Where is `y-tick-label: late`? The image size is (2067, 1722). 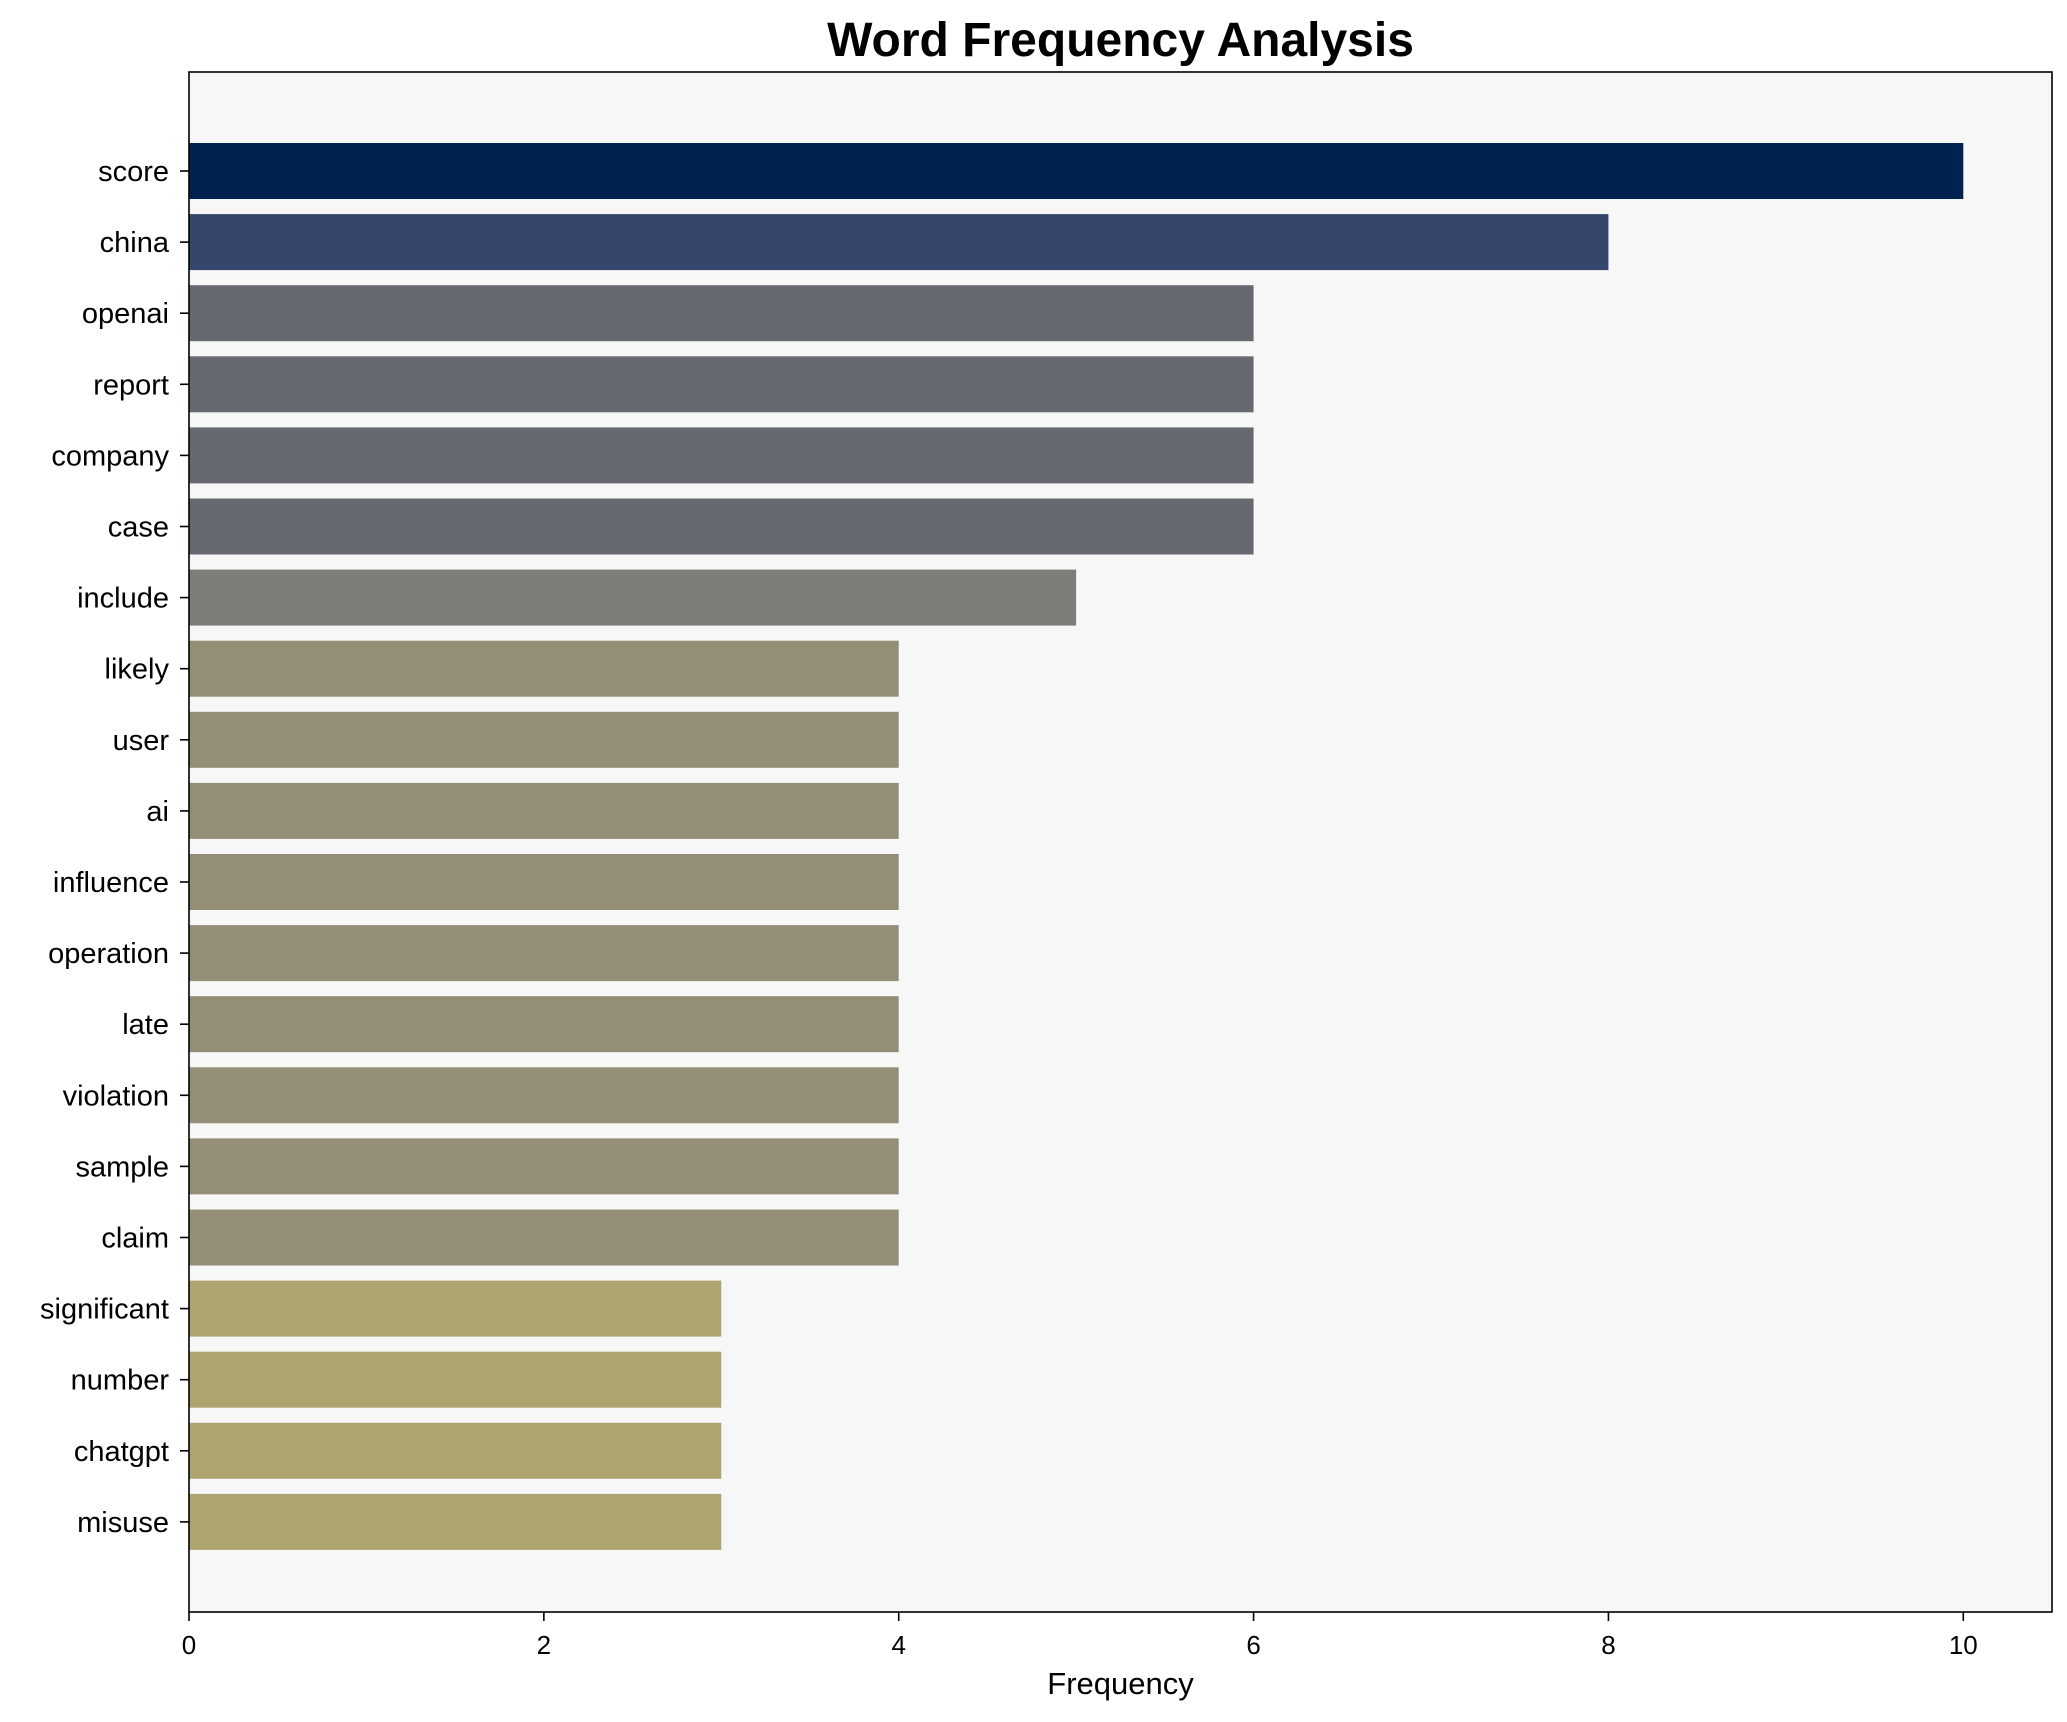
y-tick-label: late is located at coordinates (145, 1025).